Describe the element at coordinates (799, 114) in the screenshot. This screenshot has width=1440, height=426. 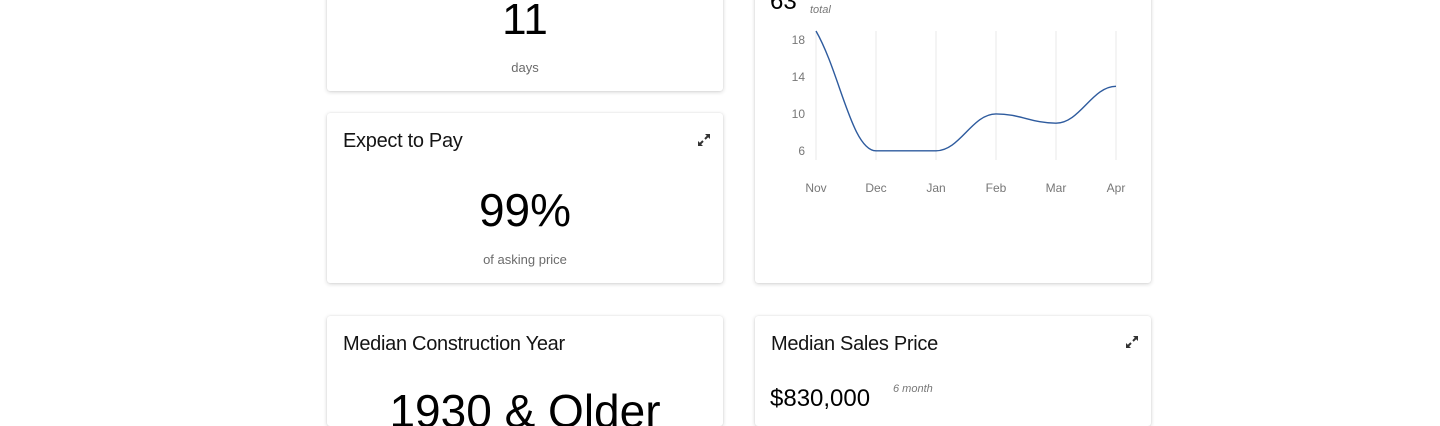
I see `y-tick-label: 10` at that location.